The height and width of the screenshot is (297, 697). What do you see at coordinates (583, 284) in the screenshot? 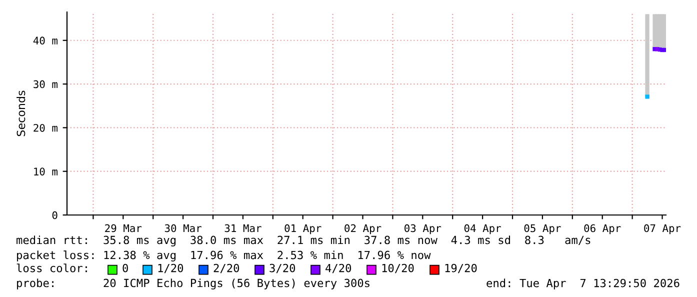
I see `text: end: Tue Apr 7 13:29:50 2026` at bounding box center [583, 284].